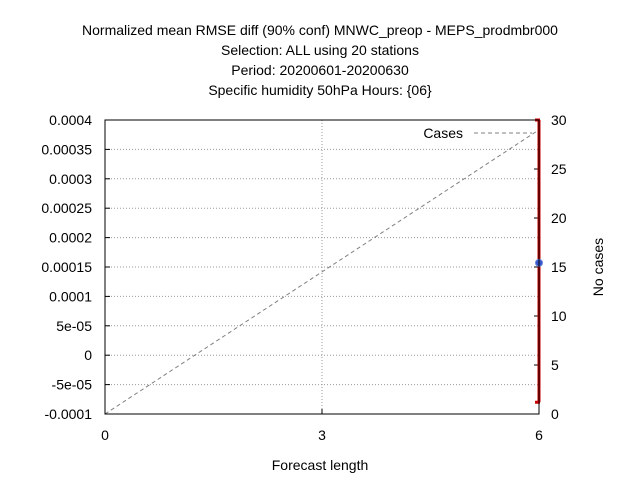 This screenshot has width=640, height=480. Describe the element at coordinates (70, 179) in the screenshot. I see `y-tick-label-8: 0.0003` at that location.